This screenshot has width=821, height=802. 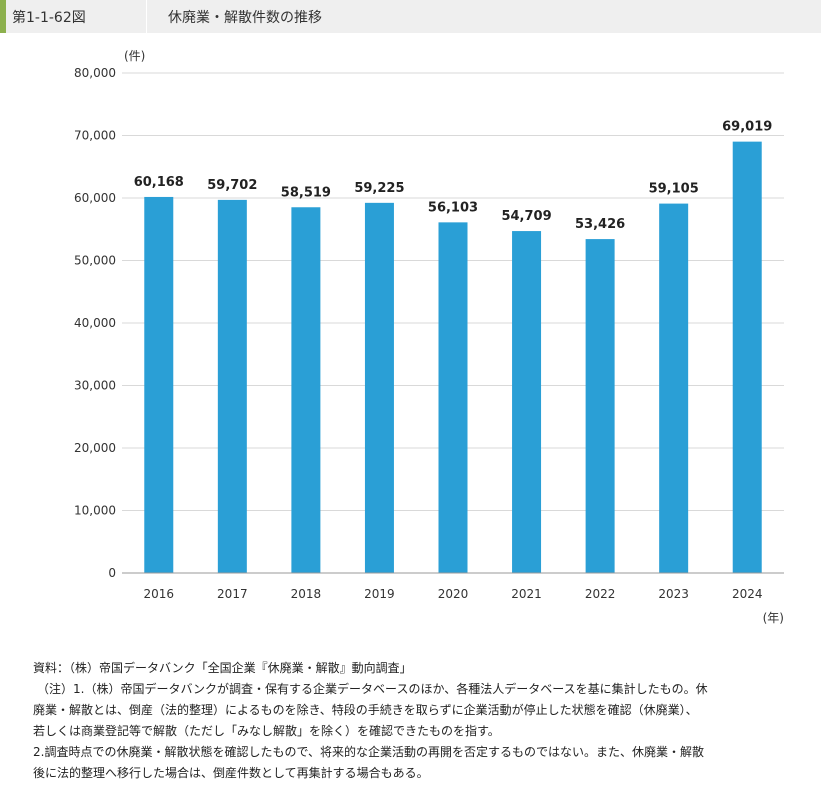 What do you see at coordinates (232, 185) in the screenshot?
I see `bar-value-label: 59,702` at bounding box center [232, 185].